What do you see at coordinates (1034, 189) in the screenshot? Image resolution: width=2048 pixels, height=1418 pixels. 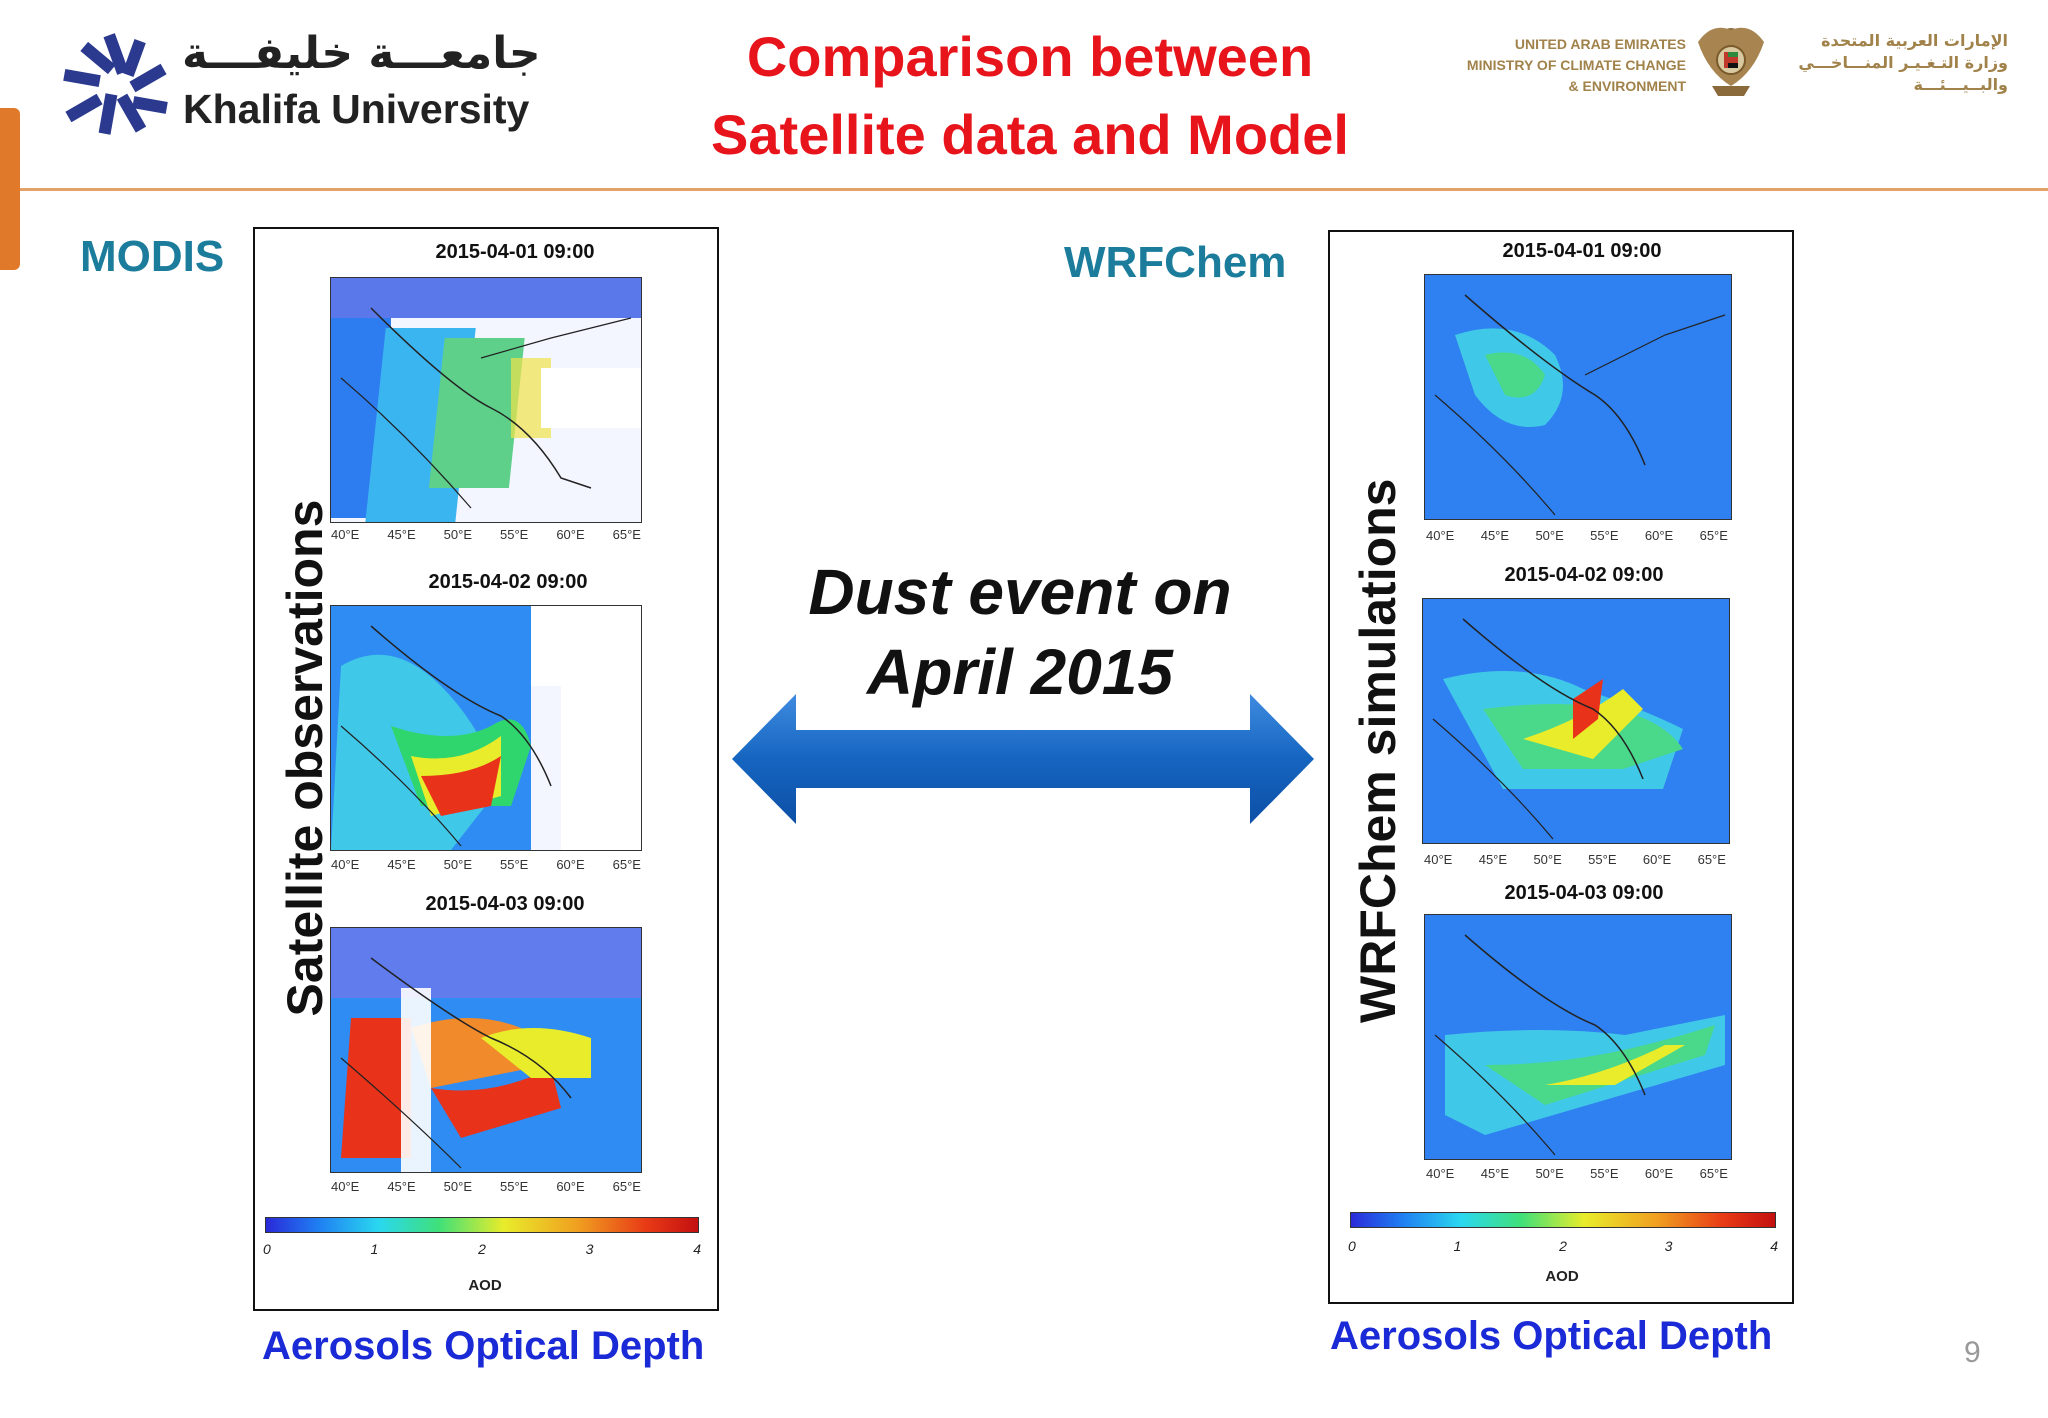 I see `header-divider` at bounding box center [1034, 189].